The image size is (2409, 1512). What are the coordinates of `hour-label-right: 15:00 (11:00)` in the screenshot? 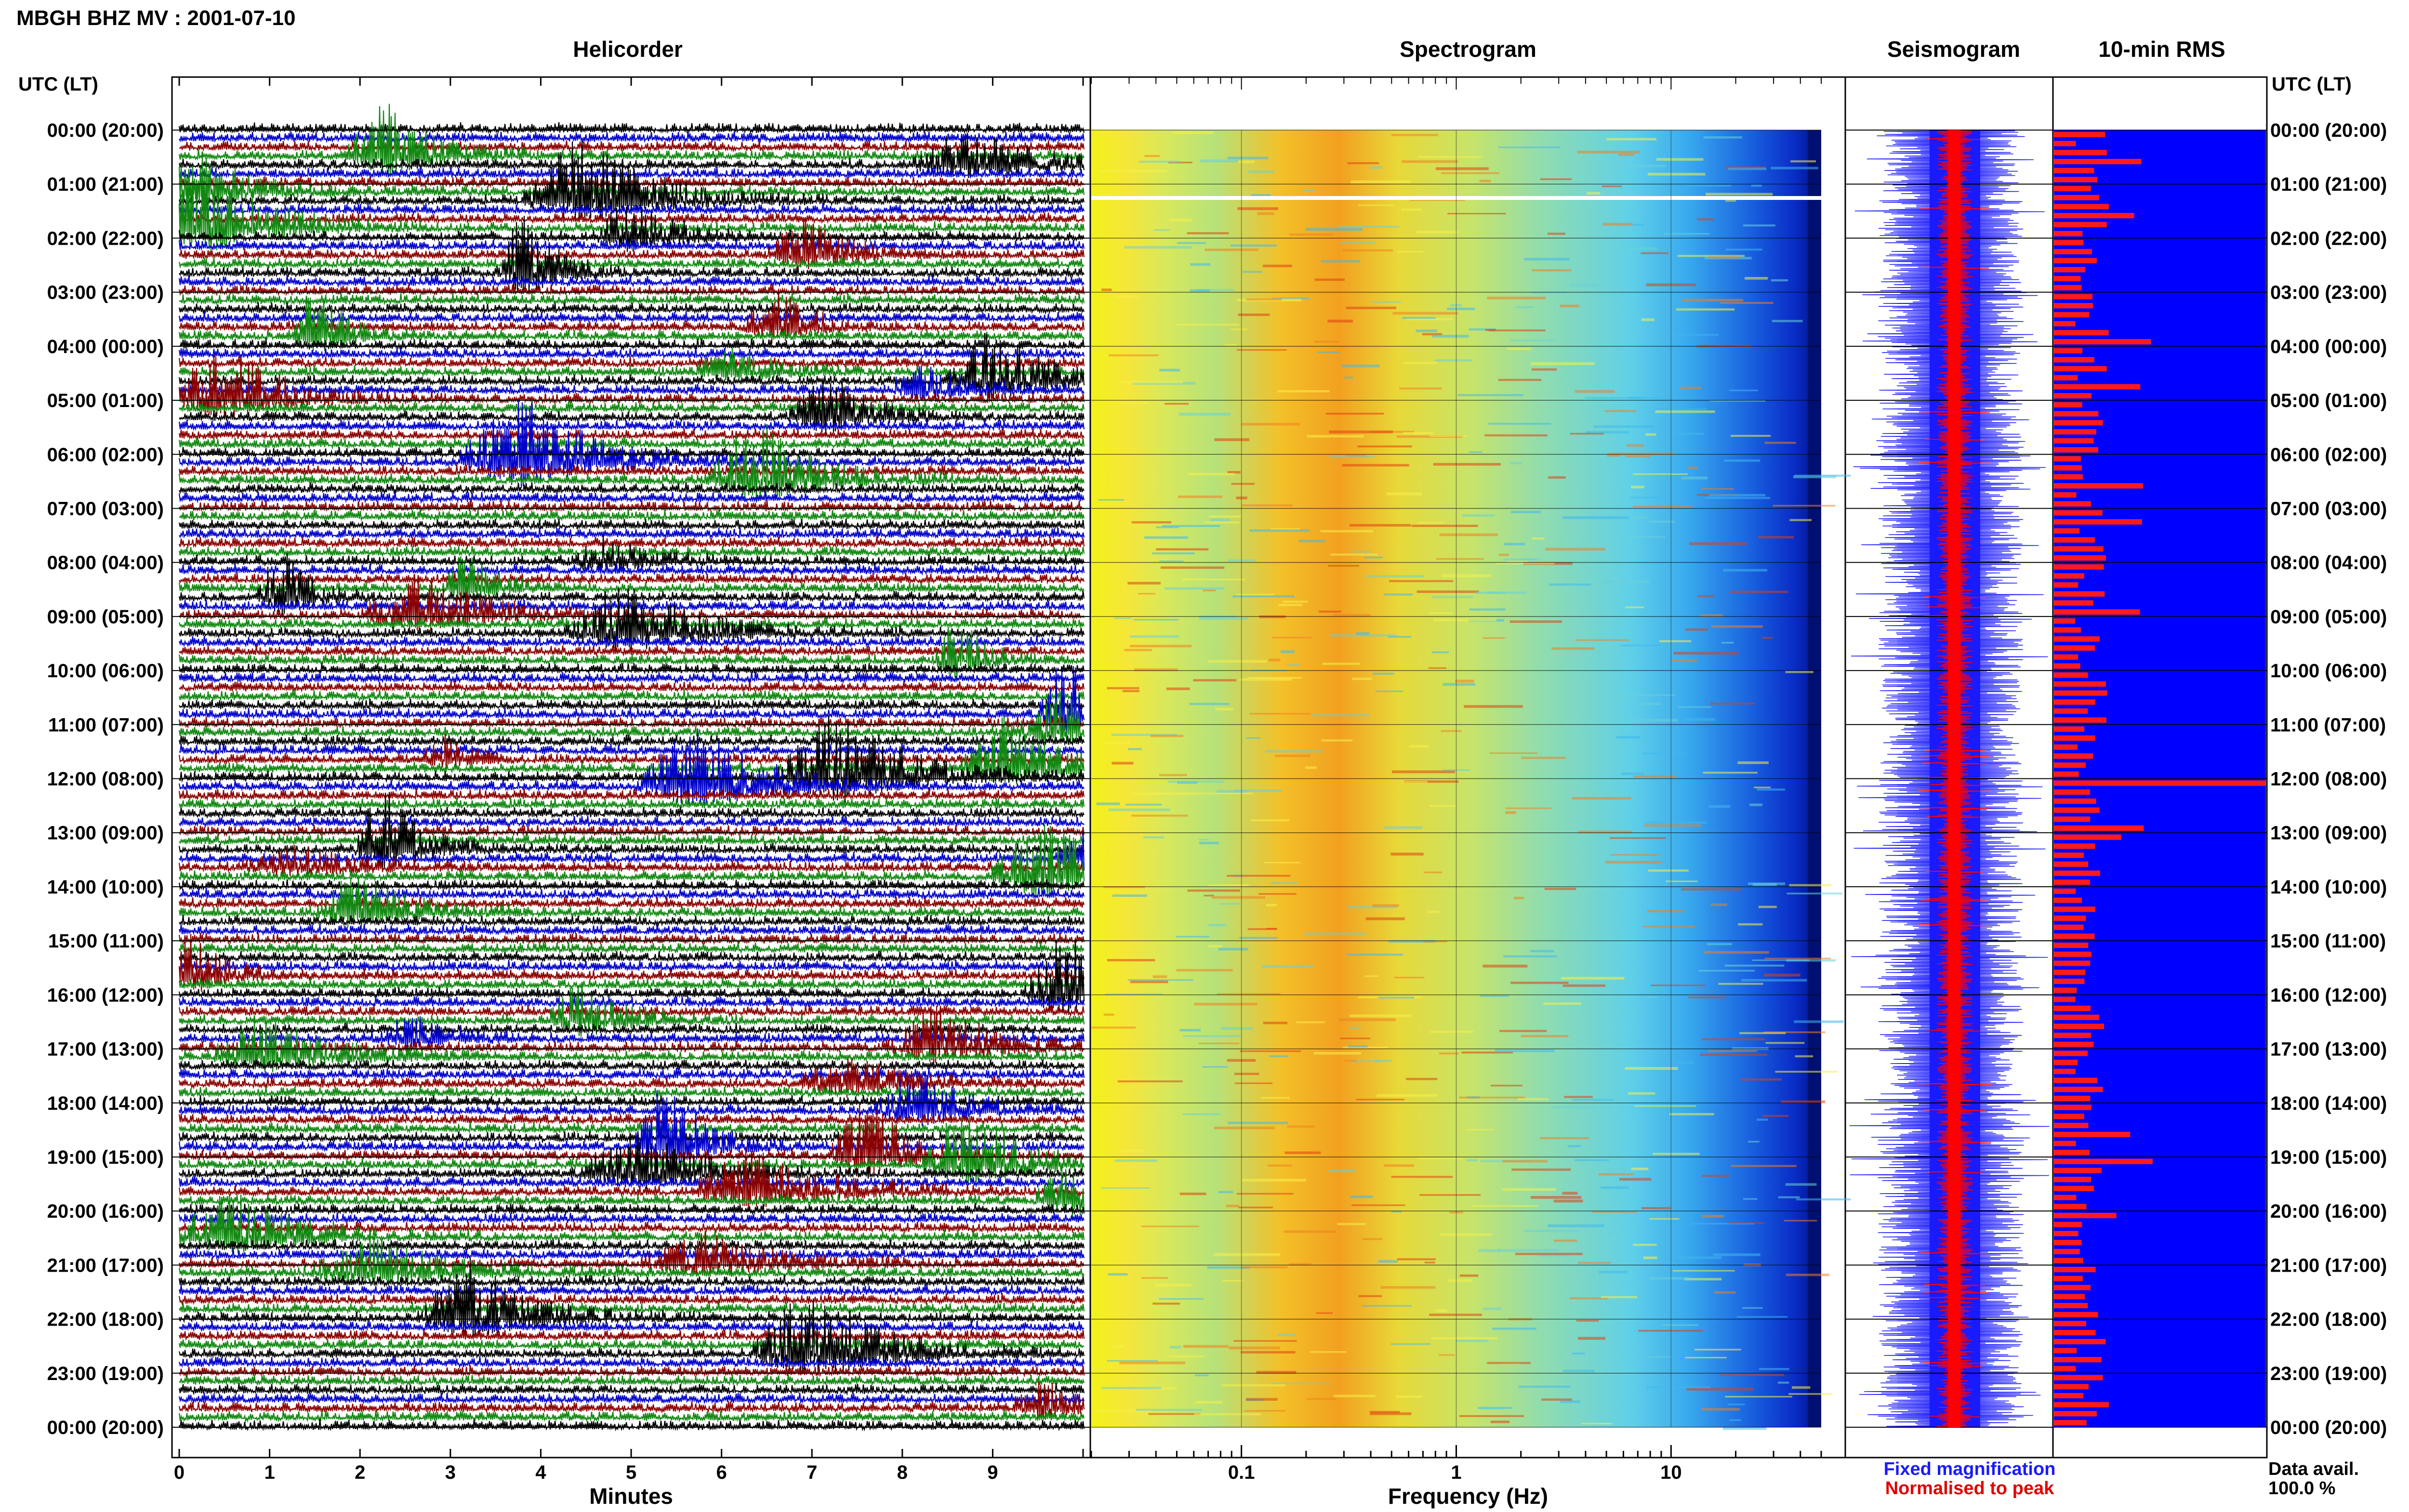 It's located at (2328, 941).